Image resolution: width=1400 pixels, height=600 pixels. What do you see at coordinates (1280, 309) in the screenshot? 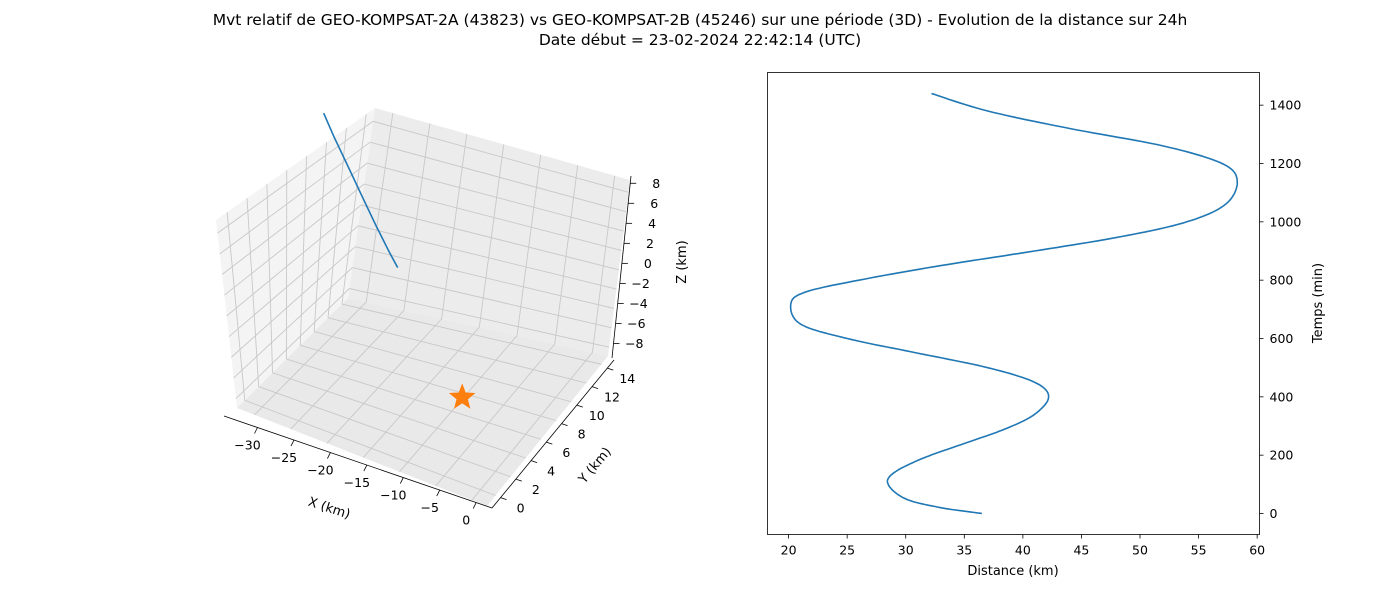
I see `y-ticks-2d: 0 200 400 600 800 1000 1200 1400` at bounding box center [1280, 309].